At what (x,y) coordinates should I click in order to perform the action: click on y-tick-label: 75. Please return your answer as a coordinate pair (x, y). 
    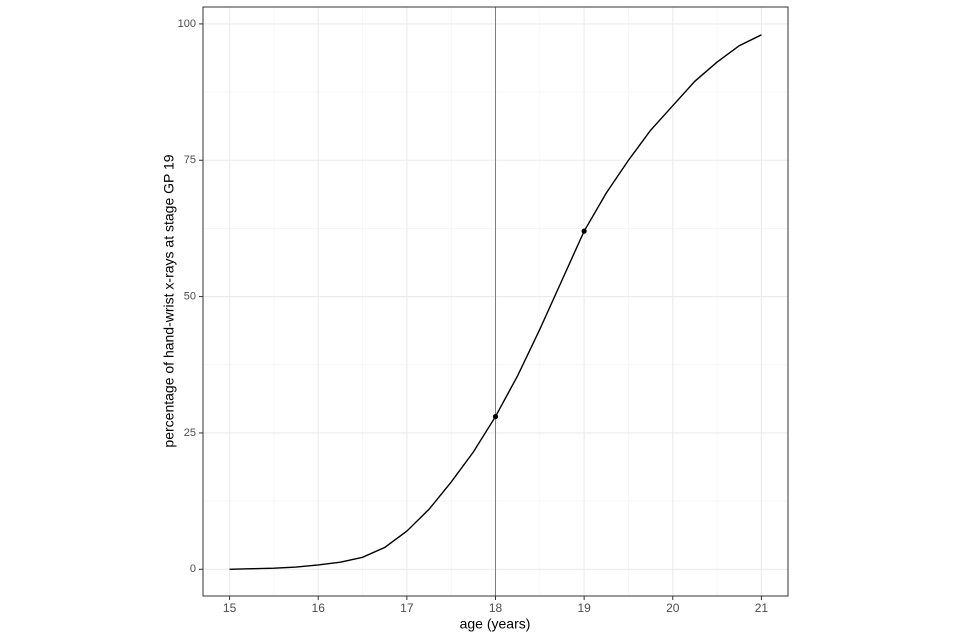
    Looking at the image, I should click on (190, 160).